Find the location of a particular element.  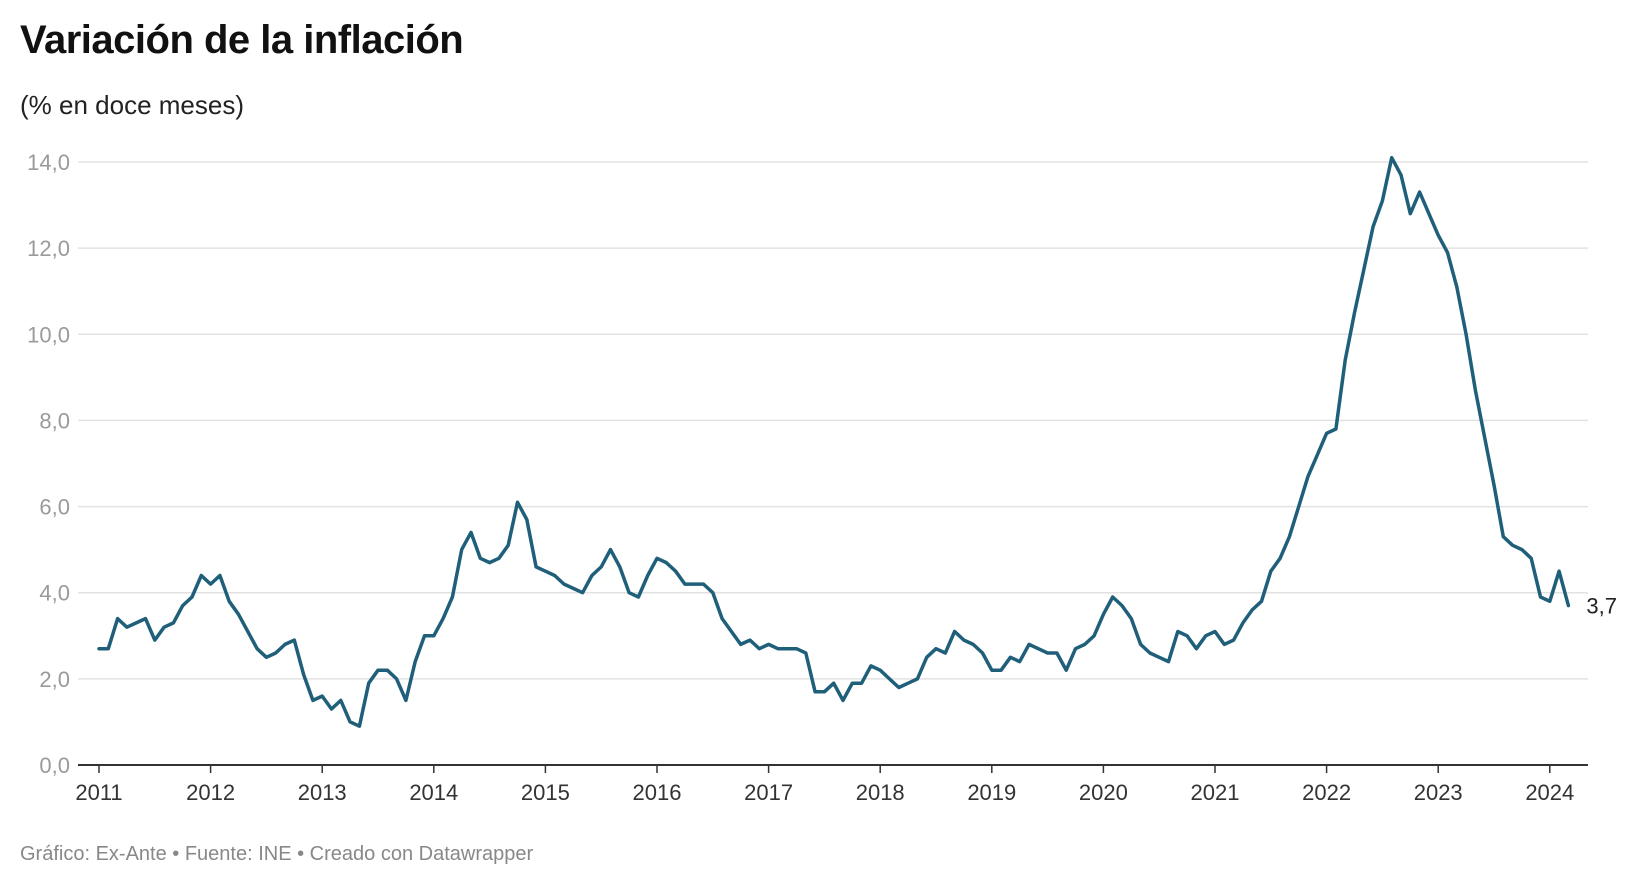

x-tick-label: 2016 is located at coordinates (657, 792).